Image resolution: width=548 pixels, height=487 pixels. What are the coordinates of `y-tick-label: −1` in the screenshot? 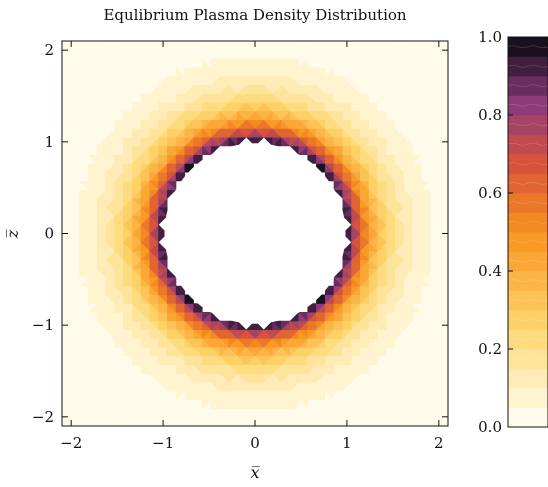 It's located at (43, 325).